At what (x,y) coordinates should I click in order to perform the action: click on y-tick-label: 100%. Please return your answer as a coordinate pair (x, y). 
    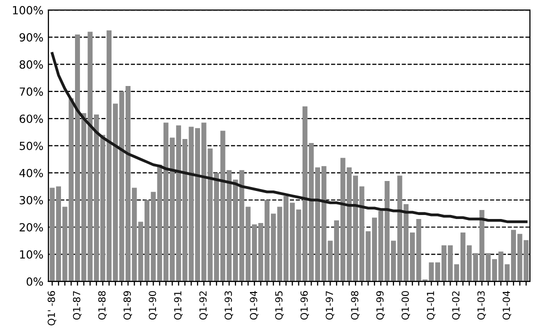
    Looking at the image, I should click on (28, 10).